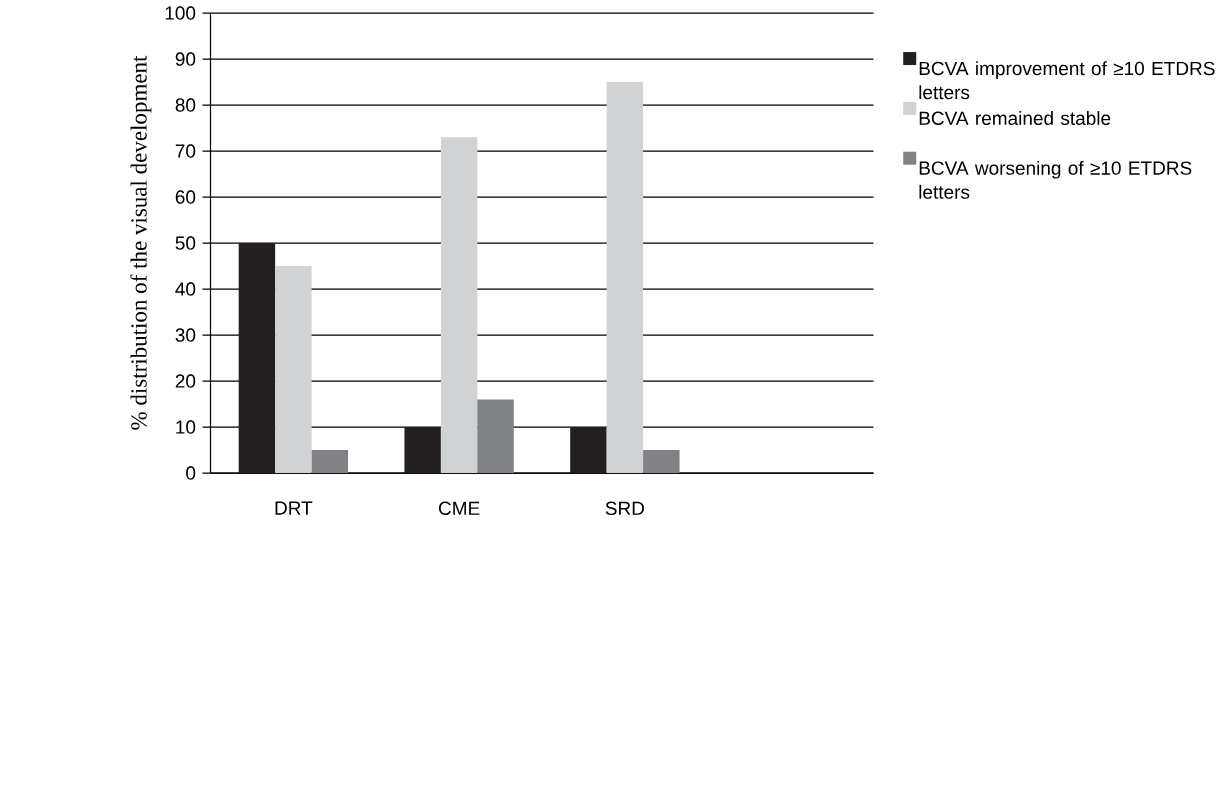 This screenshot has width=1226, height=804. I want to click on y-tick-label: 80, so click(185, 105).